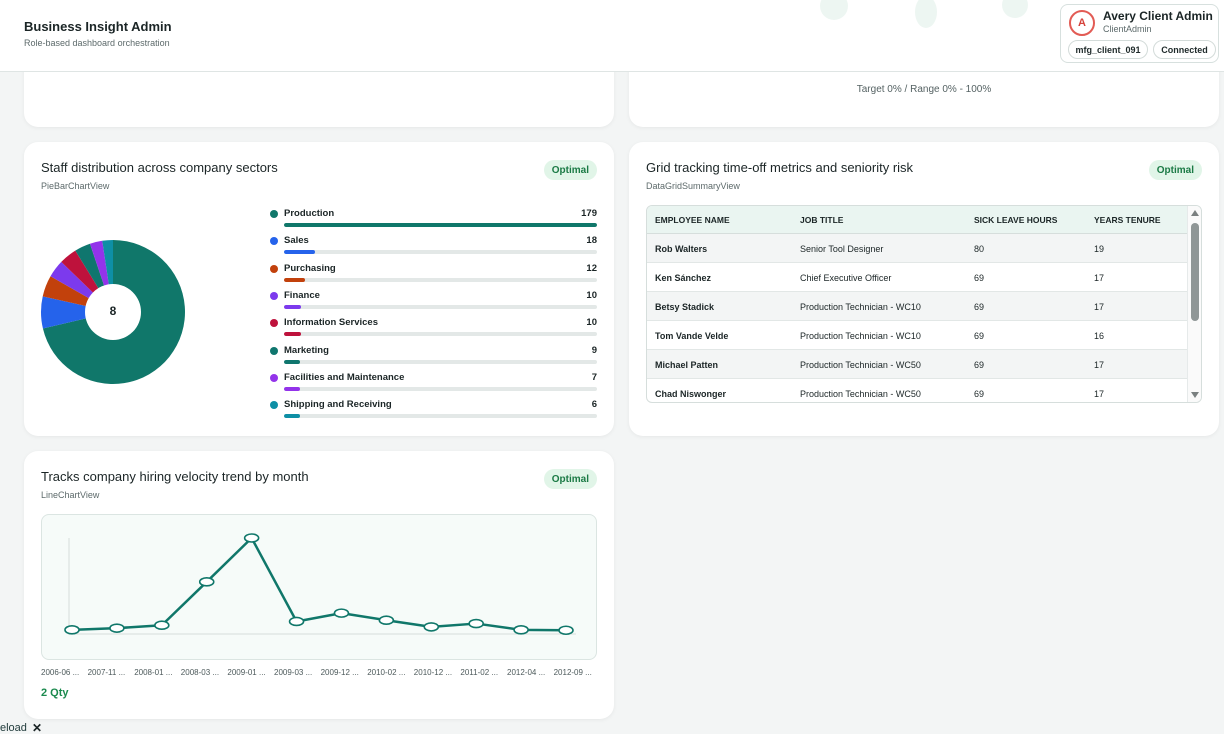 Image resolution: width=1224 pixels, height=734 pixels. What do you see at coordinates (591, 323) in the screenshot?
I see `legend-value: 10` at bounding box center [591, 323].